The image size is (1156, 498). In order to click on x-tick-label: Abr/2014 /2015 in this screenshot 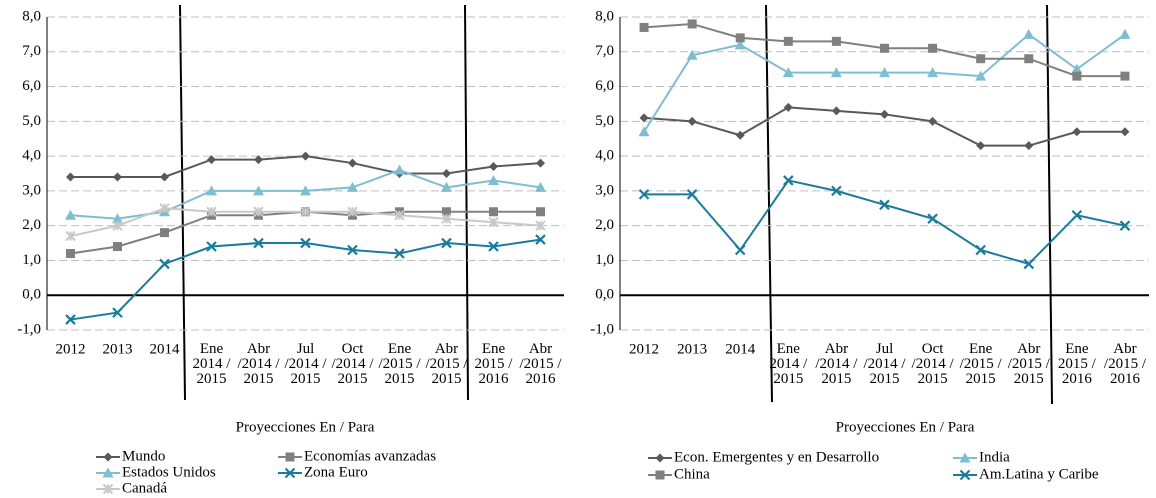, I will do `click(836, 364)`.